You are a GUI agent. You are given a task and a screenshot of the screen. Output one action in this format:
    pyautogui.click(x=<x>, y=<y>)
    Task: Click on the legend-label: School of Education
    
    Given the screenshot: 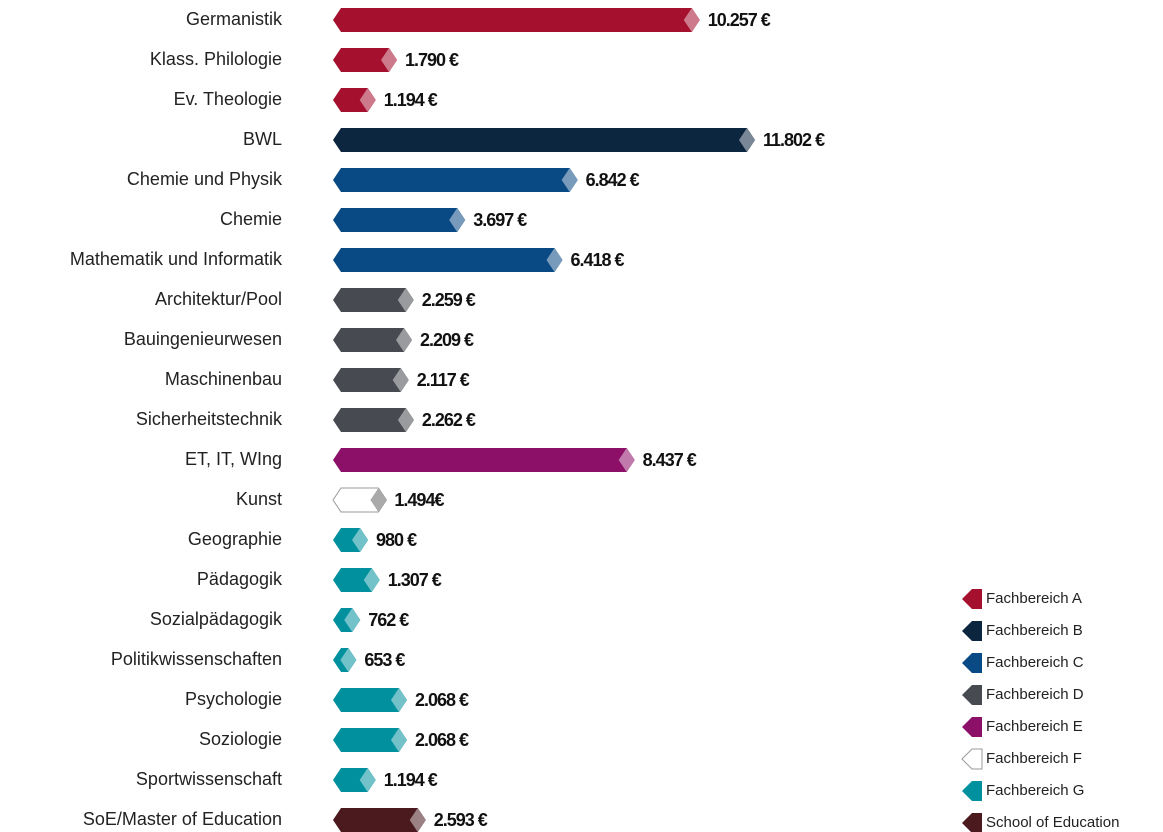 What is the action you would take?
    pyautogui.click(x=1052, y=822)
    